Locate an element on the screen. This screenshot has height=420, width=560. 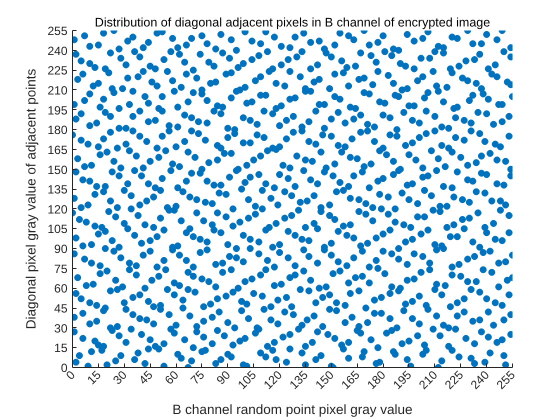
x-tick-label: 45 is located at coordinates (146, 378).